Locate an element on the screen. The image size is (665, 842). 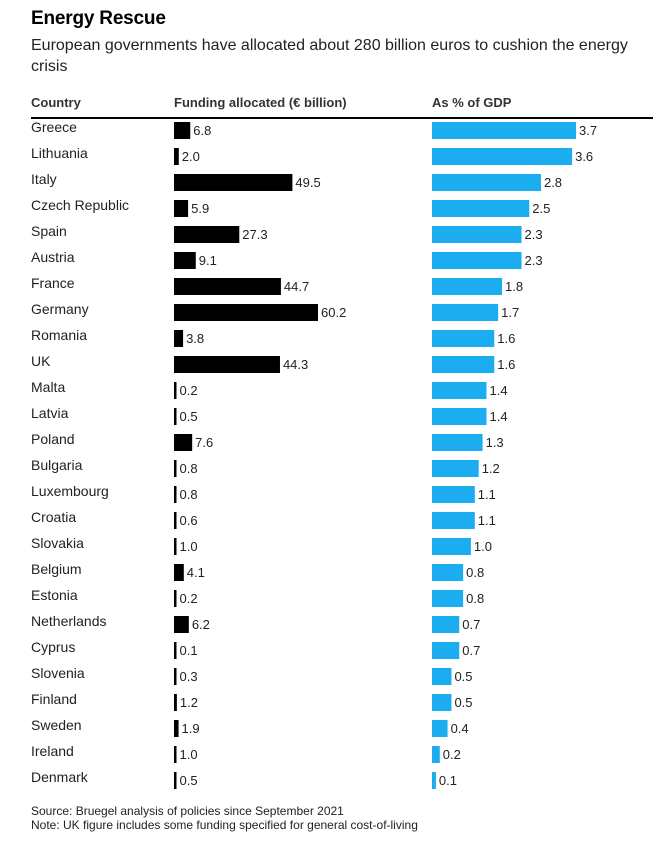
country-label: France is located at coordinates (53, 283).